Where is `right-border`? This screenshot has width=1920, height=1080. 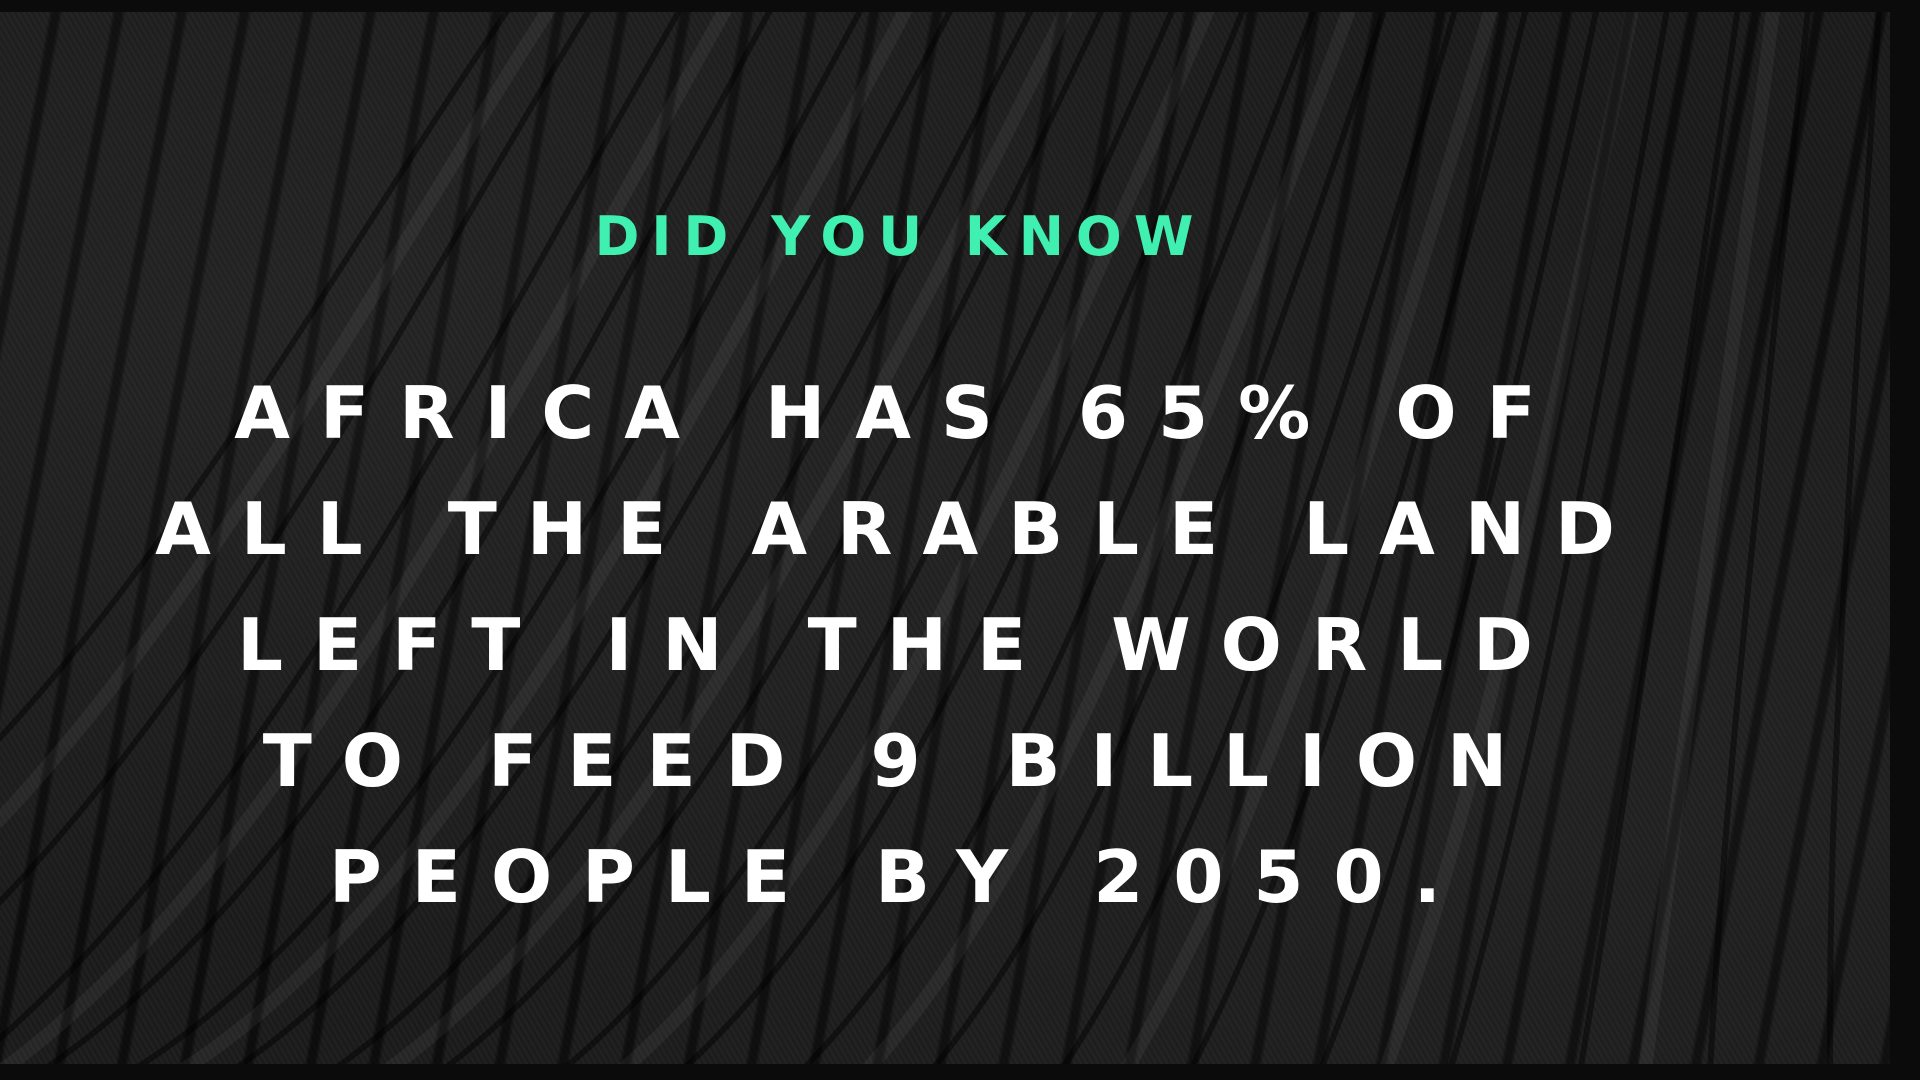 right-border is located at coordinates (1905, 540).